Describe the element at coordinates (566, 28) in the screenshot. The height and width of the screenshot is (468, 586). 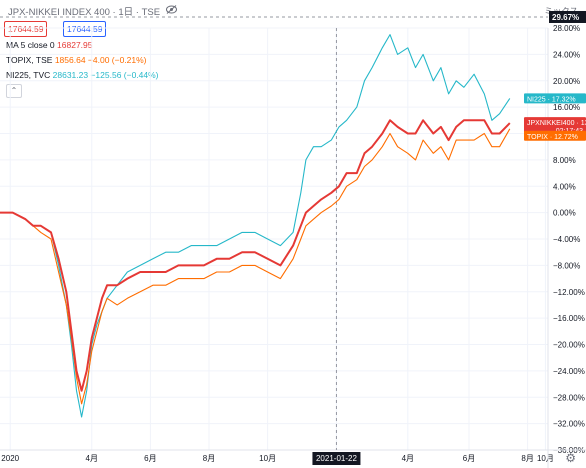
I see `y-tick-label: 28.00%` at that location.